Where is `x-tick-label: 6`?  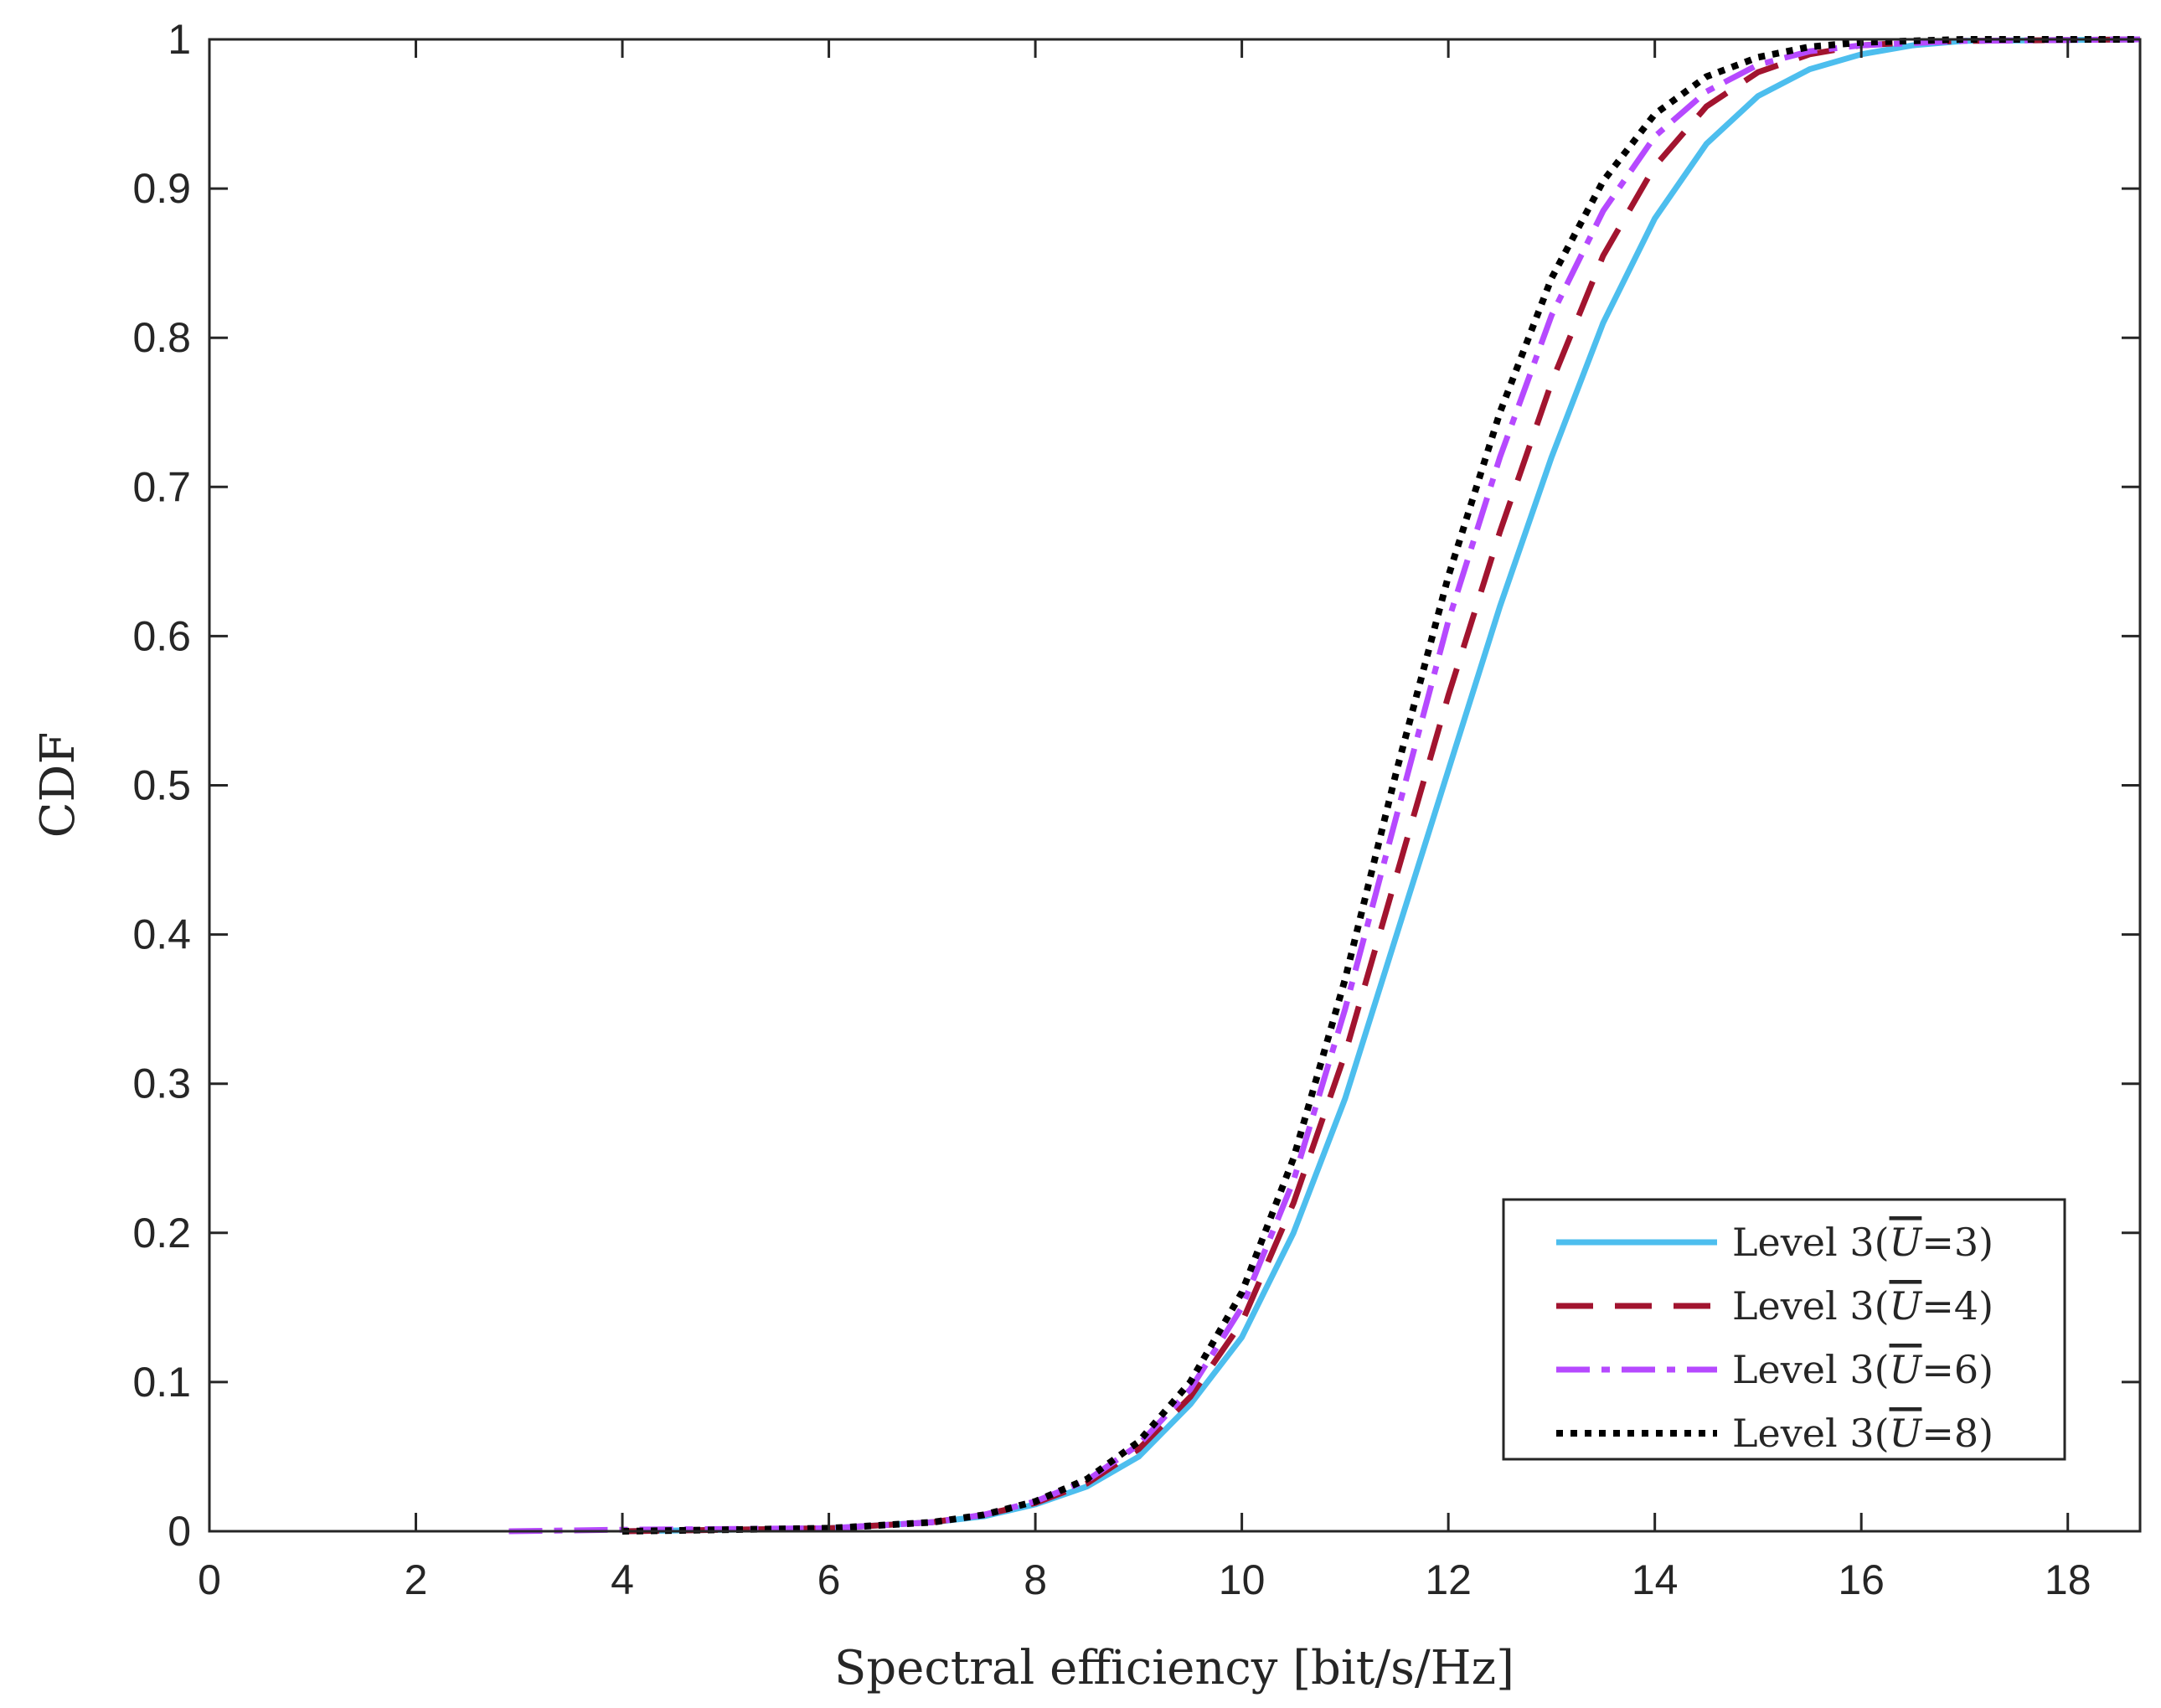
x-tick-label: 6 is located at coordinates (829, 1579).